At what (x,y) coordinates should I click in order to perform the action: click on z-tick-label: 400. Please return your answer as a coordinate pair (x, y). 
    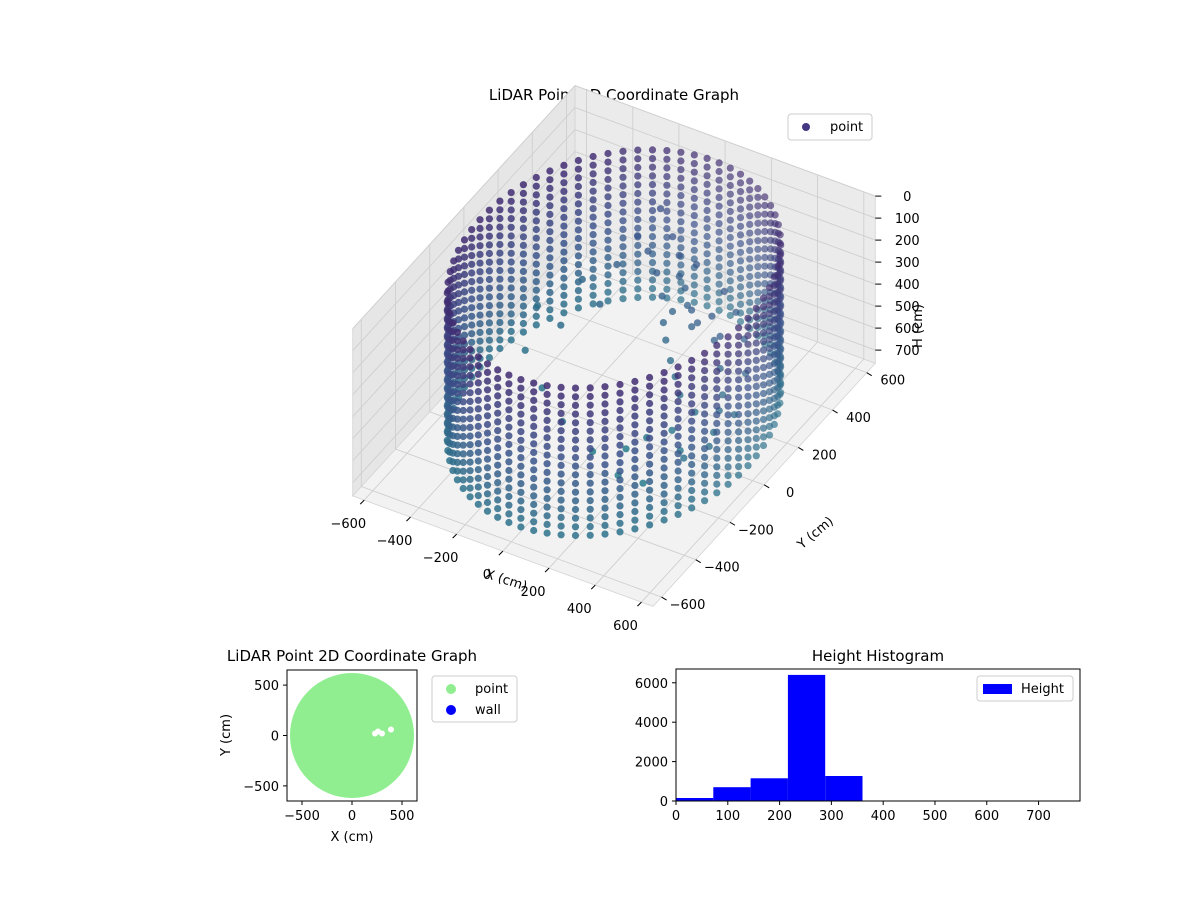
    Looking at the image, I should click on (907, 285).